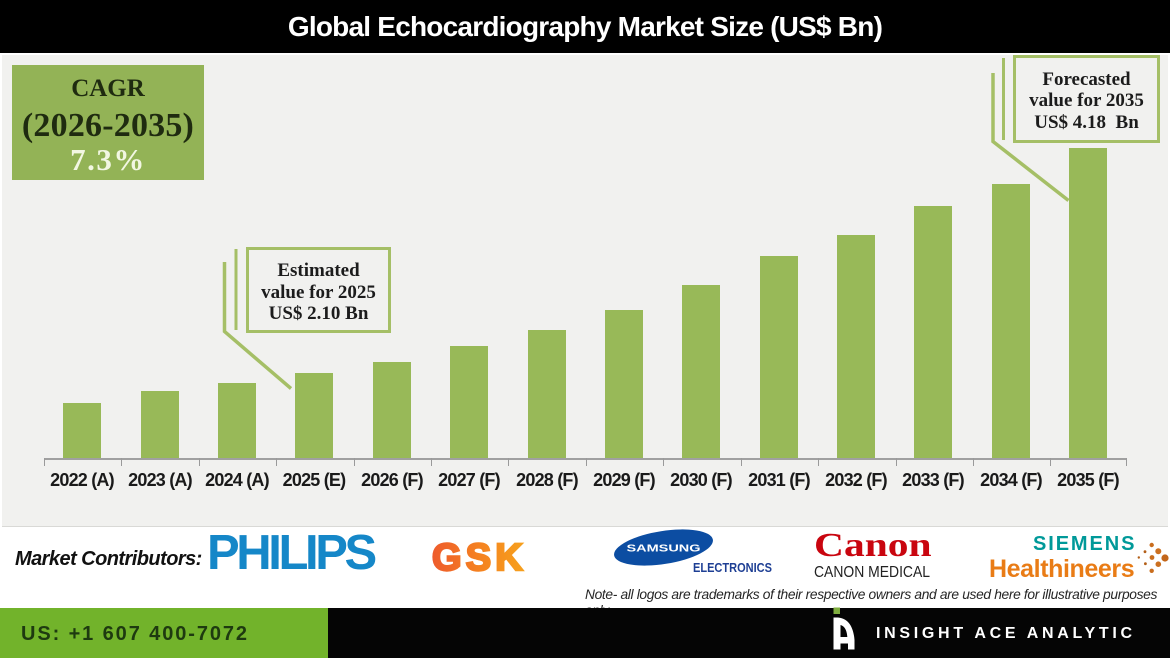 This screenshot has height=658, width=1170. What do you see at coordinates (479, 557) in the screenshot?
I see `svg-text: GSK` at bounding box center [479, 557].